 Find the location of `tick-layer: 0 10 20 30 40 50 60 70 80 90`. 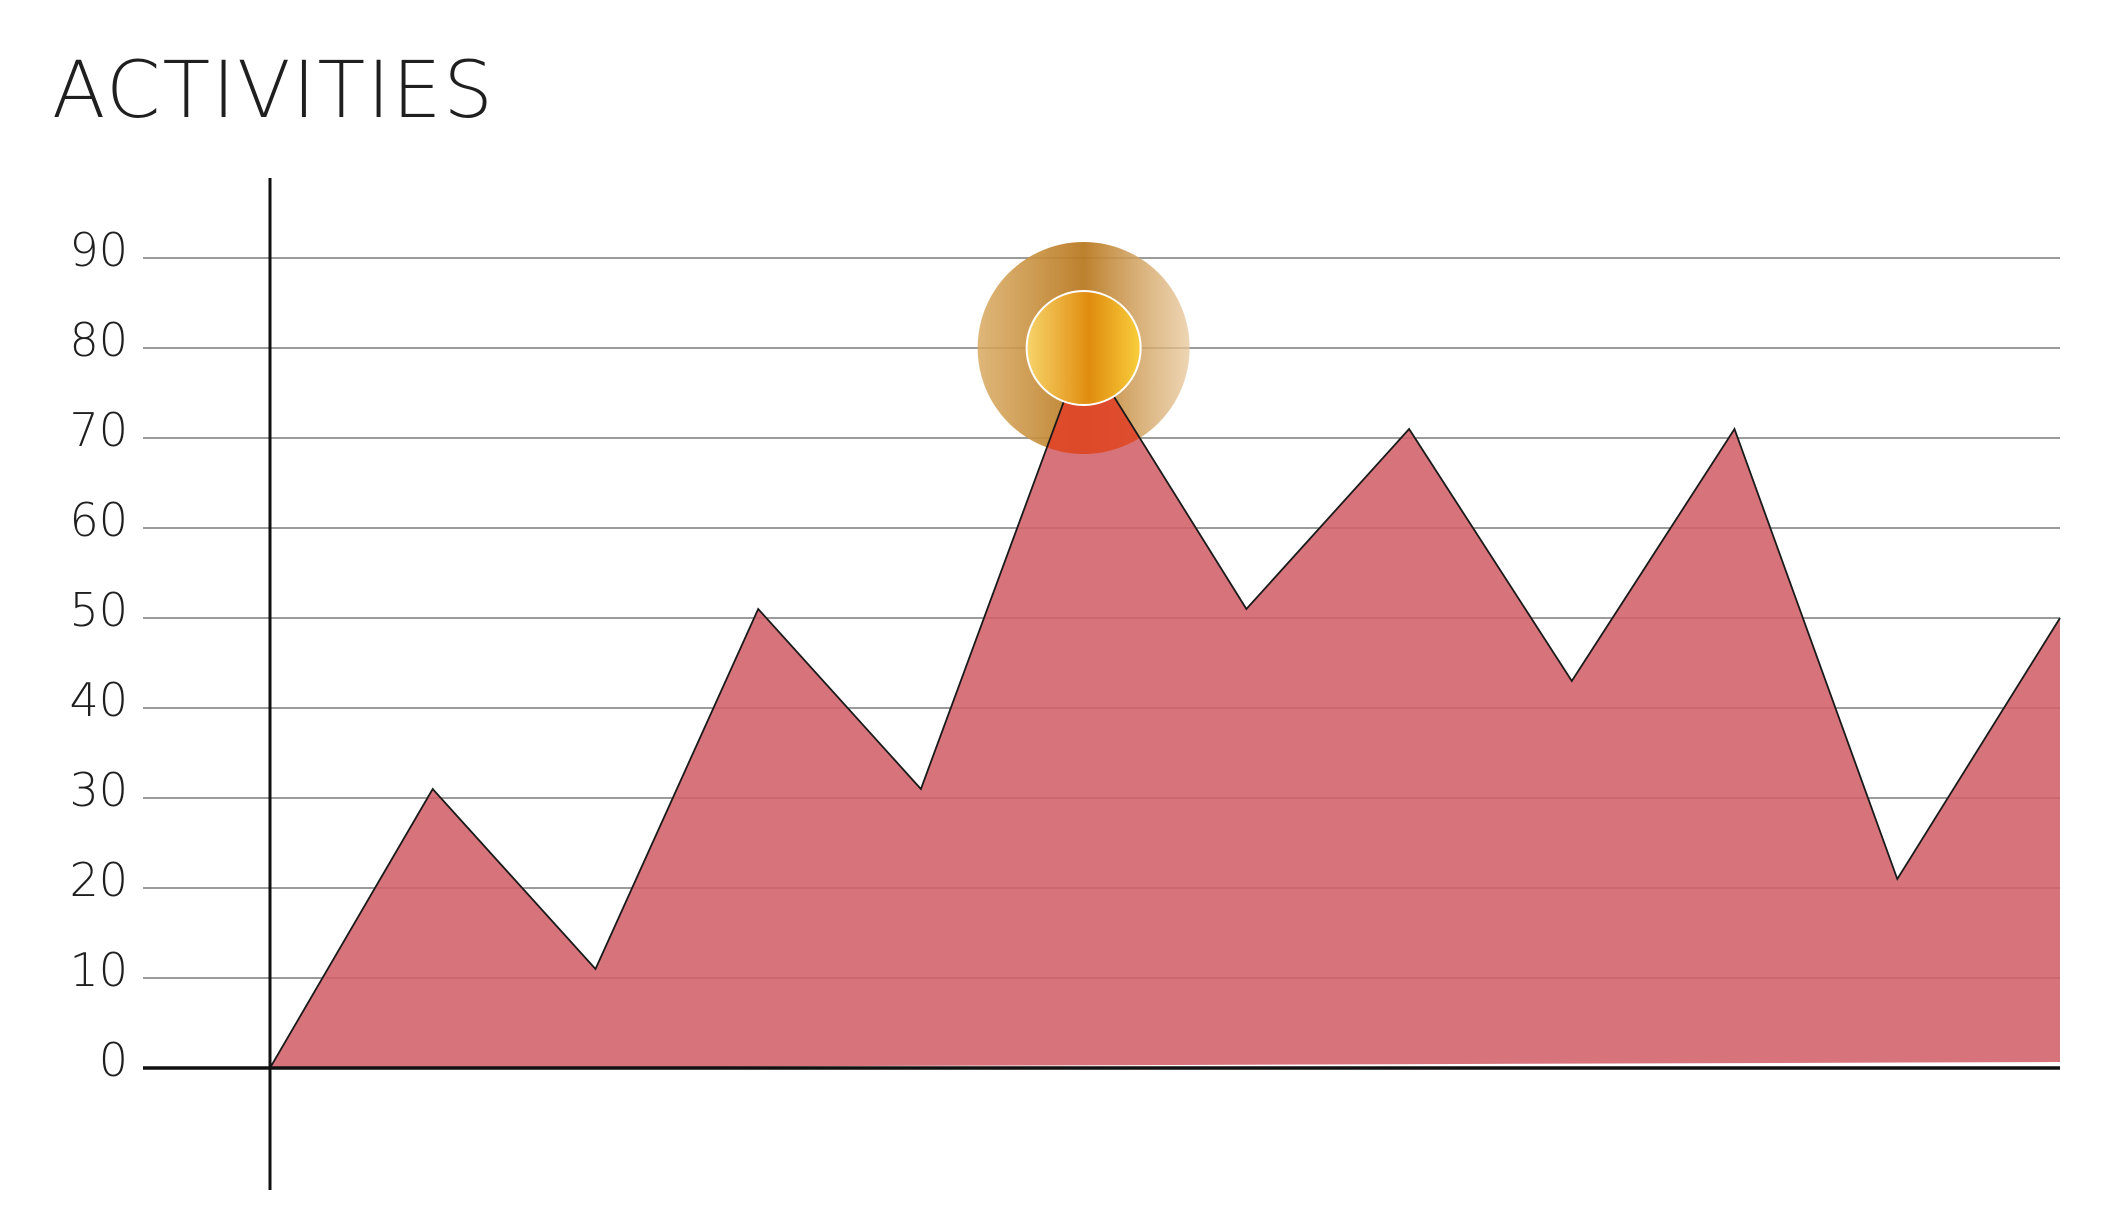

tick-layer: 0 10 20 30 40 50 60 70 80 90 is located at coordinates (98, 655).